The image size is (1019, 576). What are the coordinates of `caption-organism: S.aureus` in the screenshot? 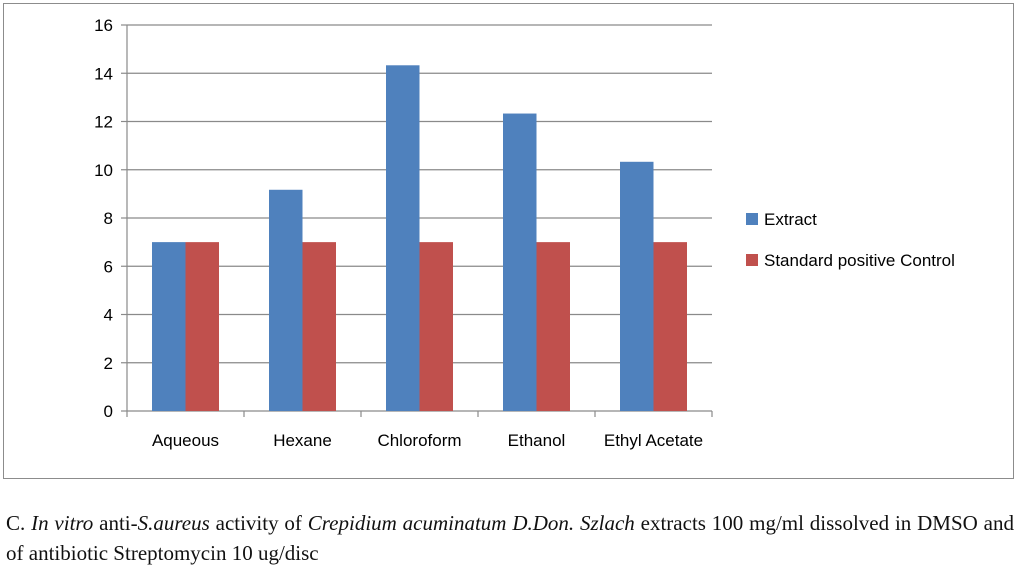 It's located at (173, 523).